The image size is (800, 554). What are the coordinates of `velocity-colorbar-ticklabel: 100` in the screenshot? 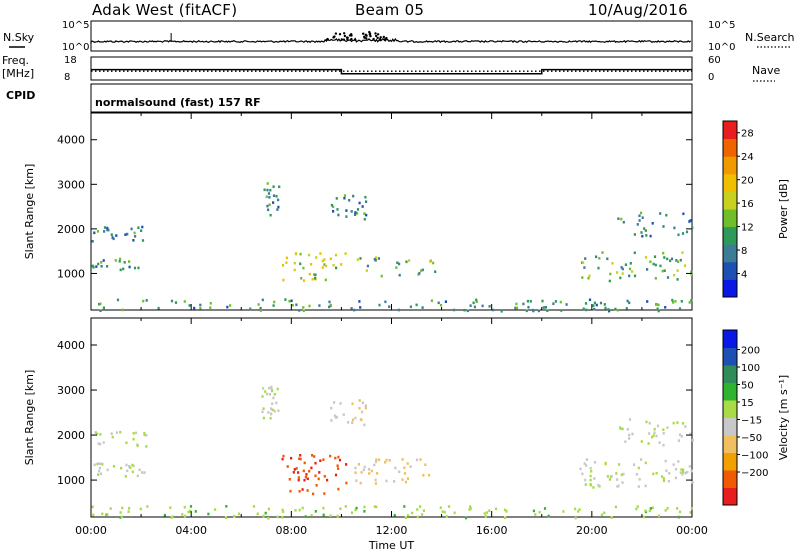 It's located at (750, 368).